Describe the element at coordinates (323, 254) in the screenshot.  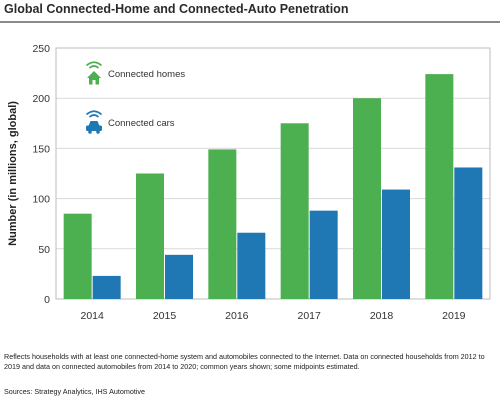
I see `bar-cars-2017` at that location.